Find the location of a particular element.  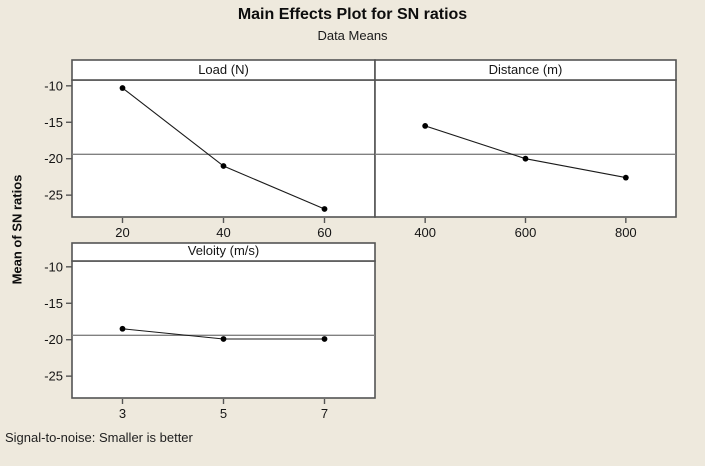

x-tick-label-distance-m-800: 800 is located at coordinates (626, 232).